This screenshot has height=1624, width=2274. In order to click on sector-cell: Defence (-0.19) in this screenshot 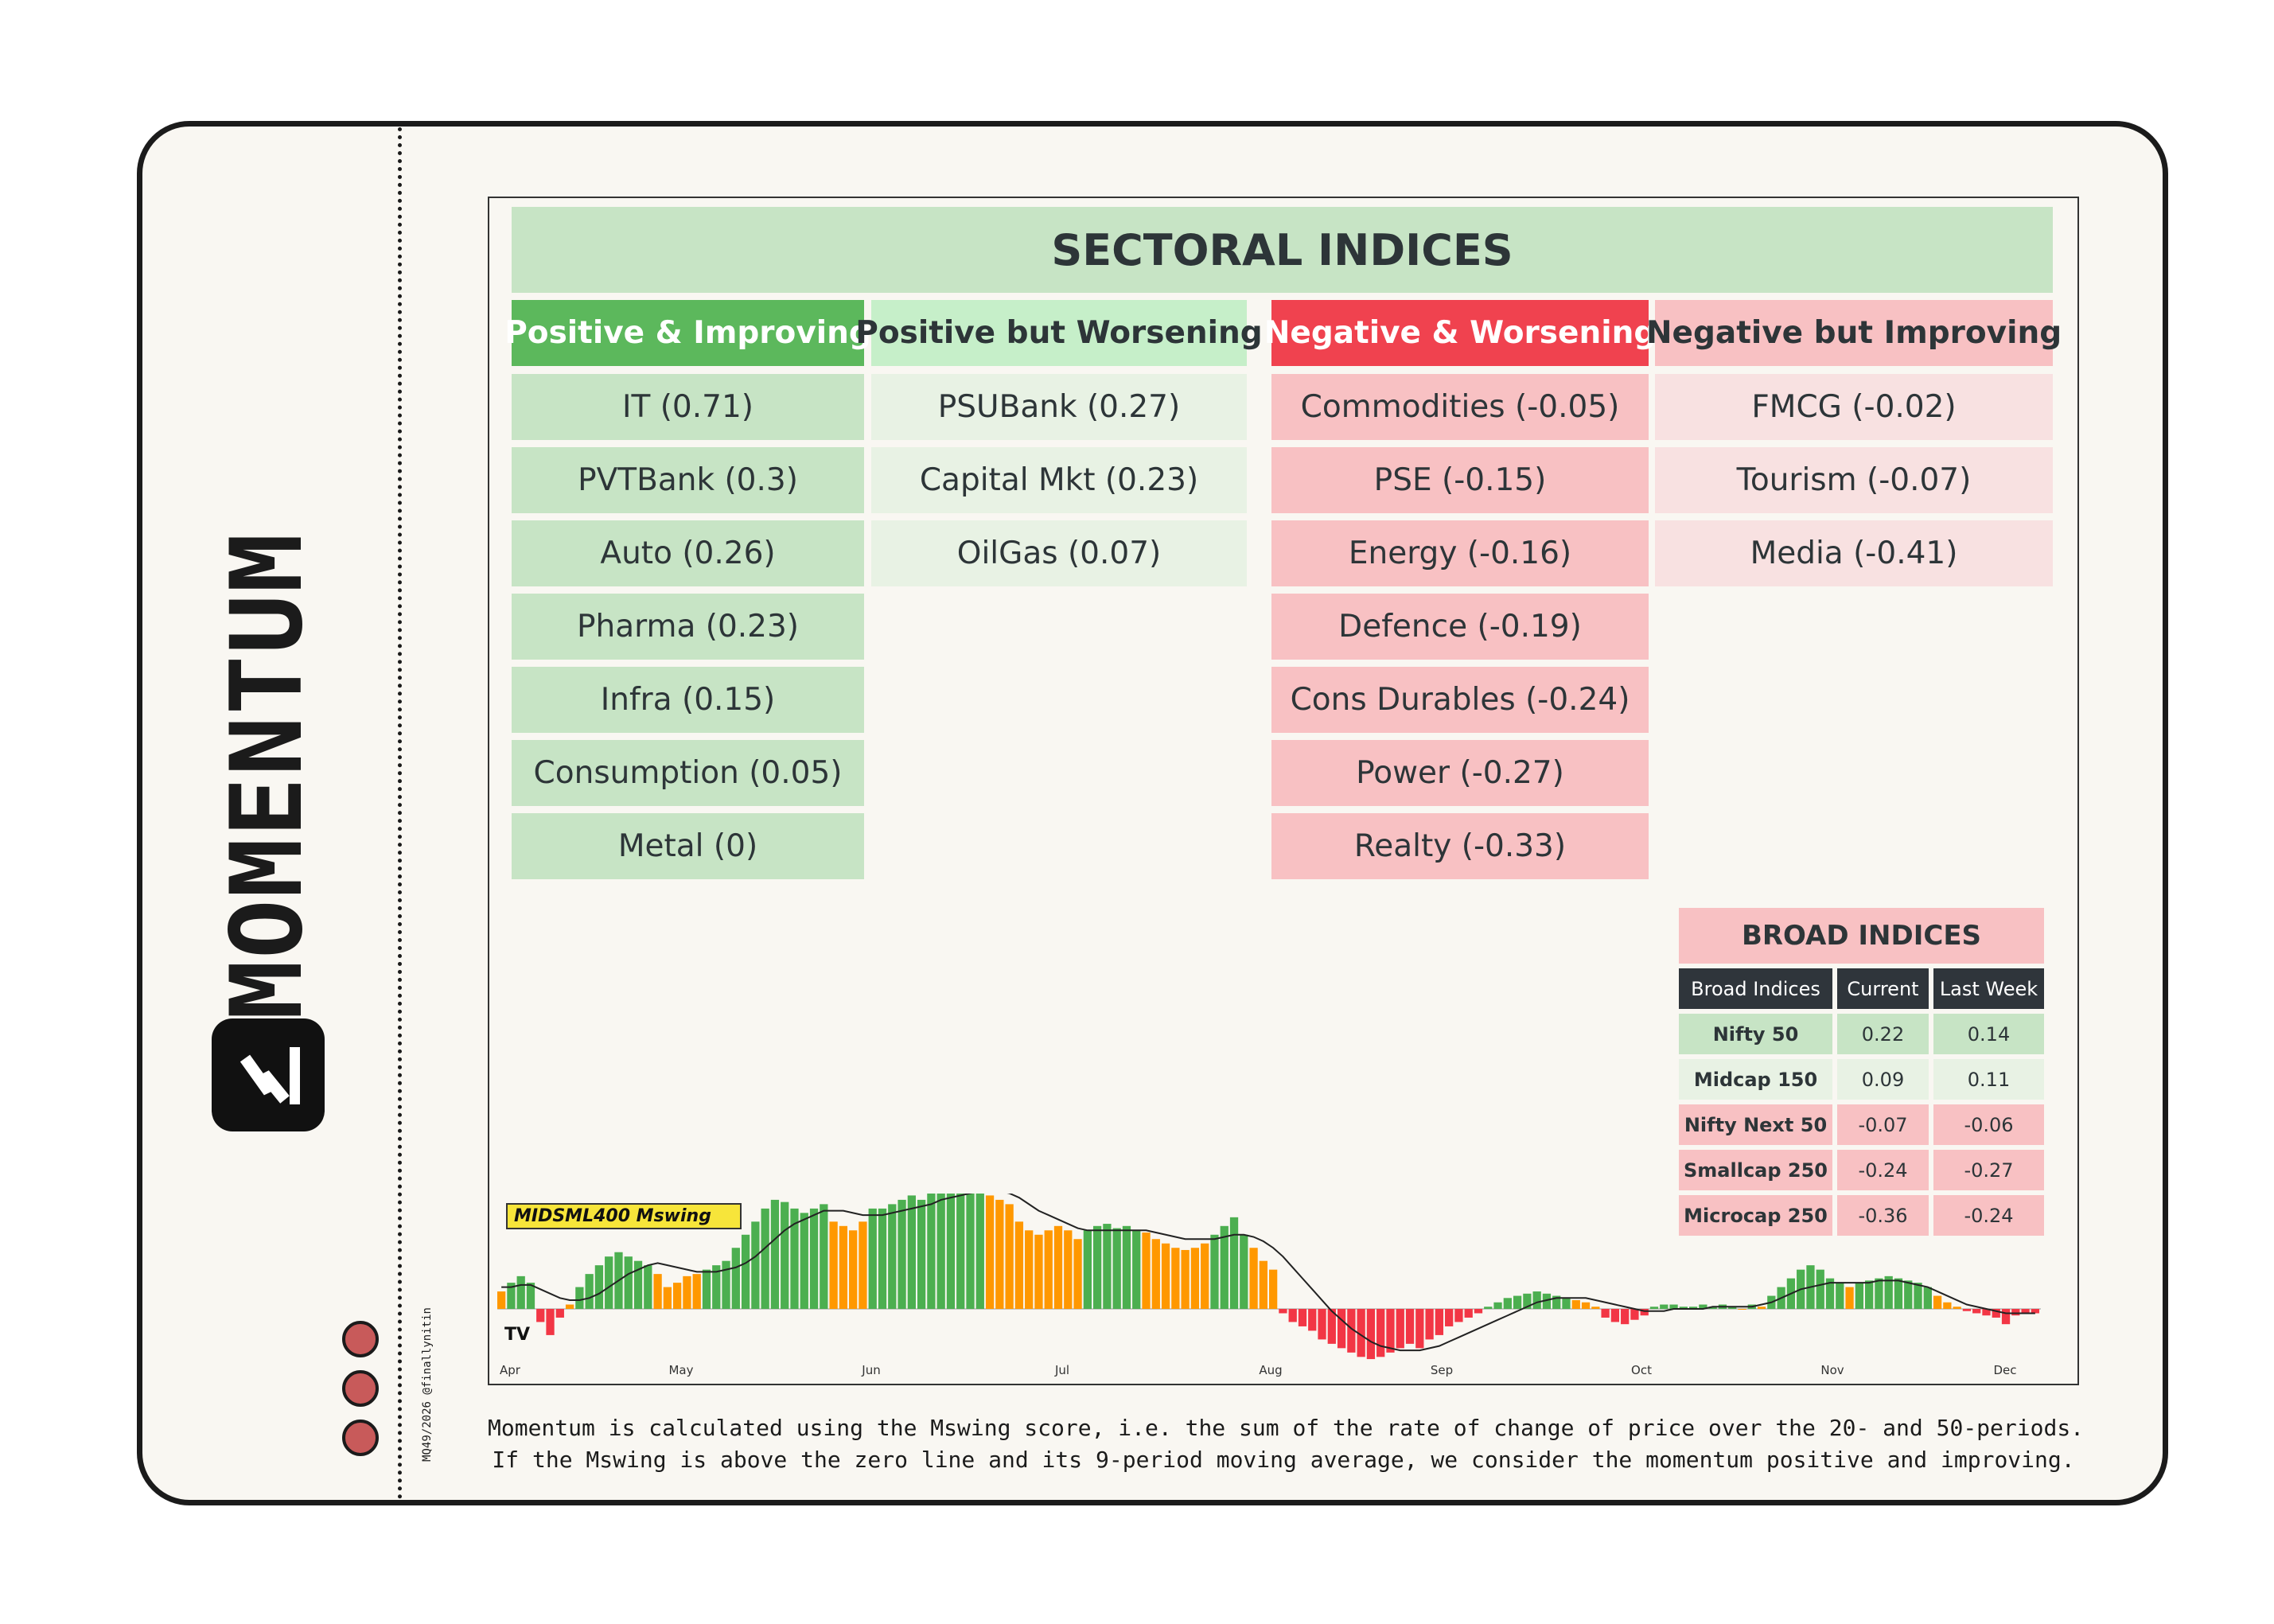, I will do `click(1460, 627)`.